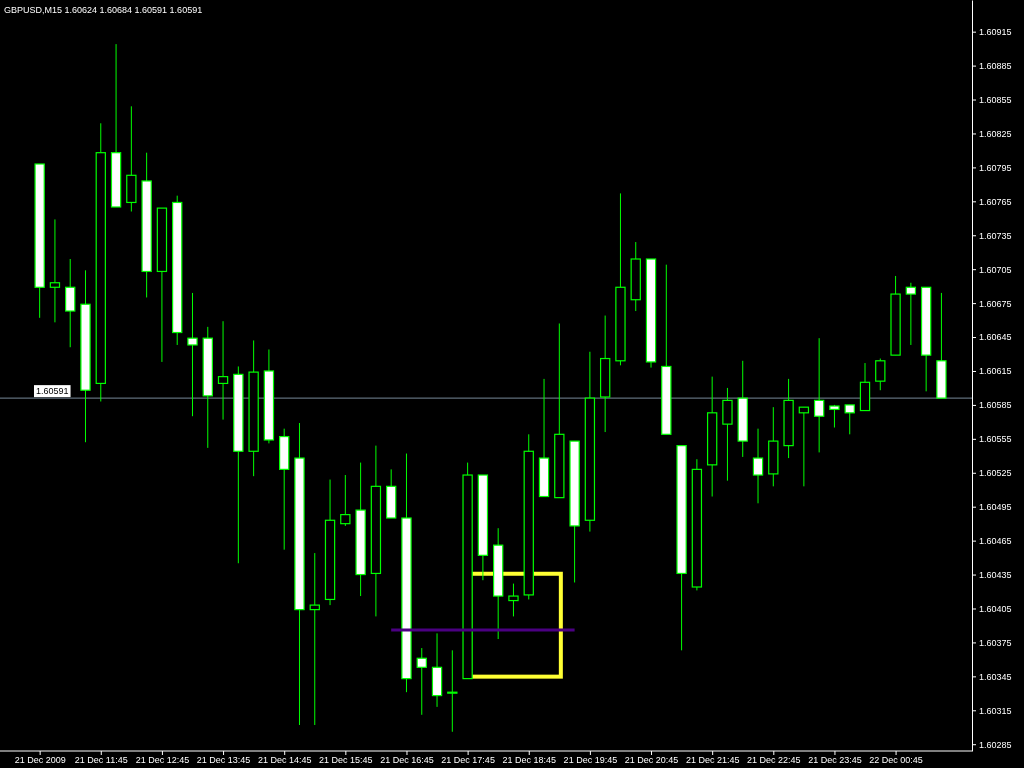 The width and height of the screenshot is (1024, 768). Describe the element at coordinates (995, 371) in the screenshot. I see `y-tick-label: 1.60615` at that location.